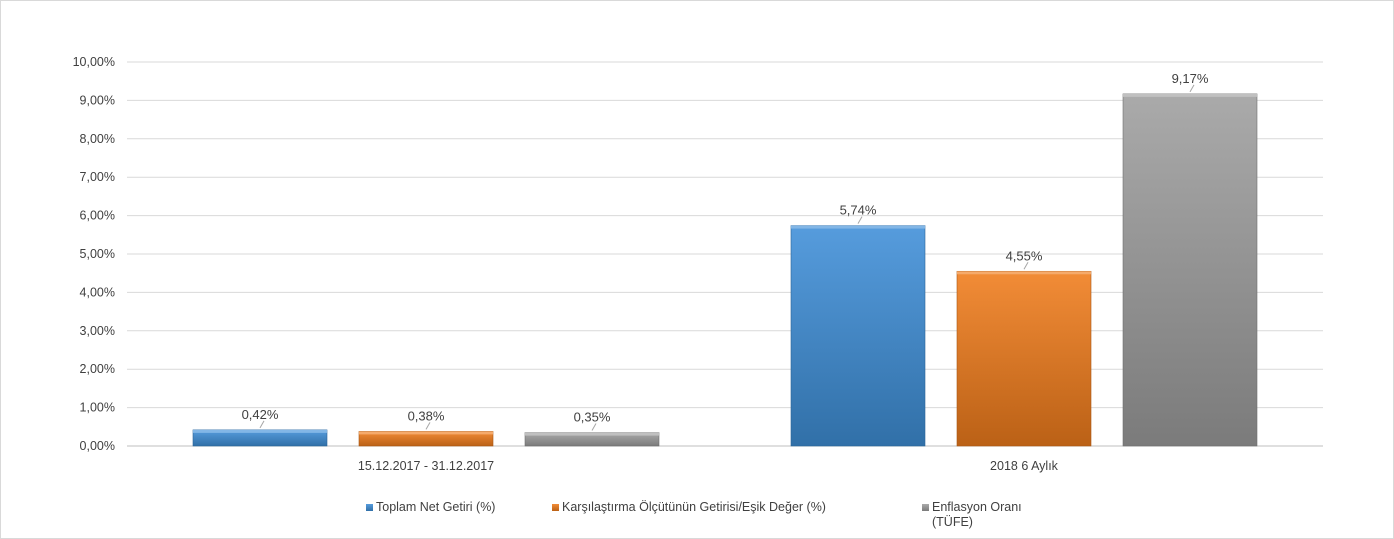 This screenshot has height=539, width=1394. What do you see at coordinates (426, 415) in the screenshot?
I see `data-label: 0,38%` at bounding box center [426, 415].